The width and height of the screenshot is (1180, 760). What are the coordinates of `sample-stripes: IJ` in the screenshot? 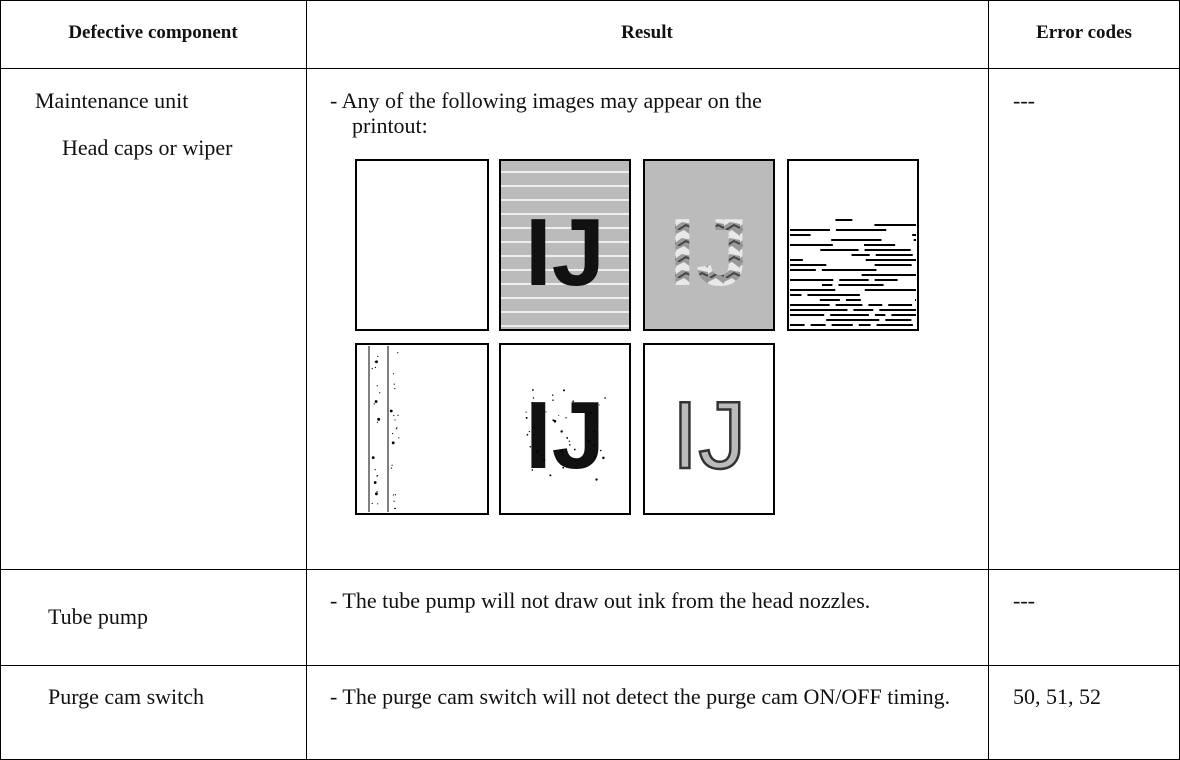 It's located at (565, 245).